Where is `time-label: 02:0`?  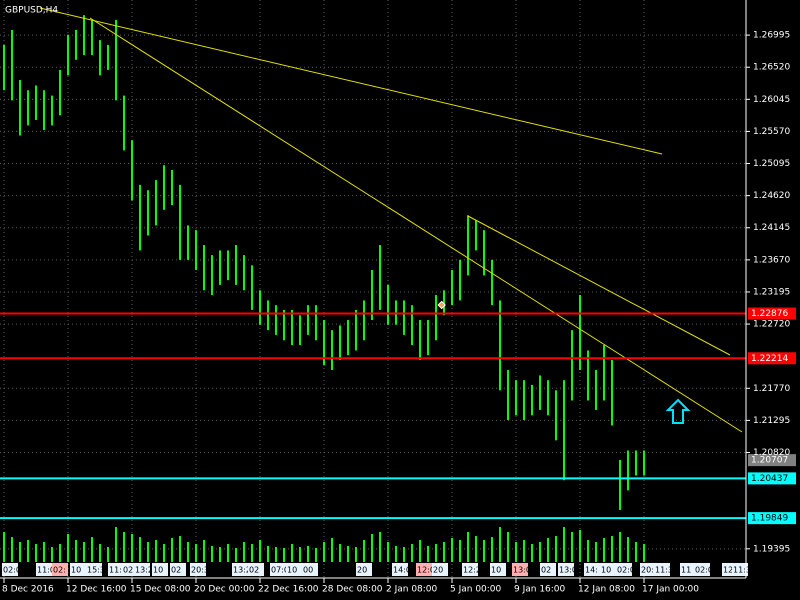 time-label: 02:0 is located at coordinates (626, 570).